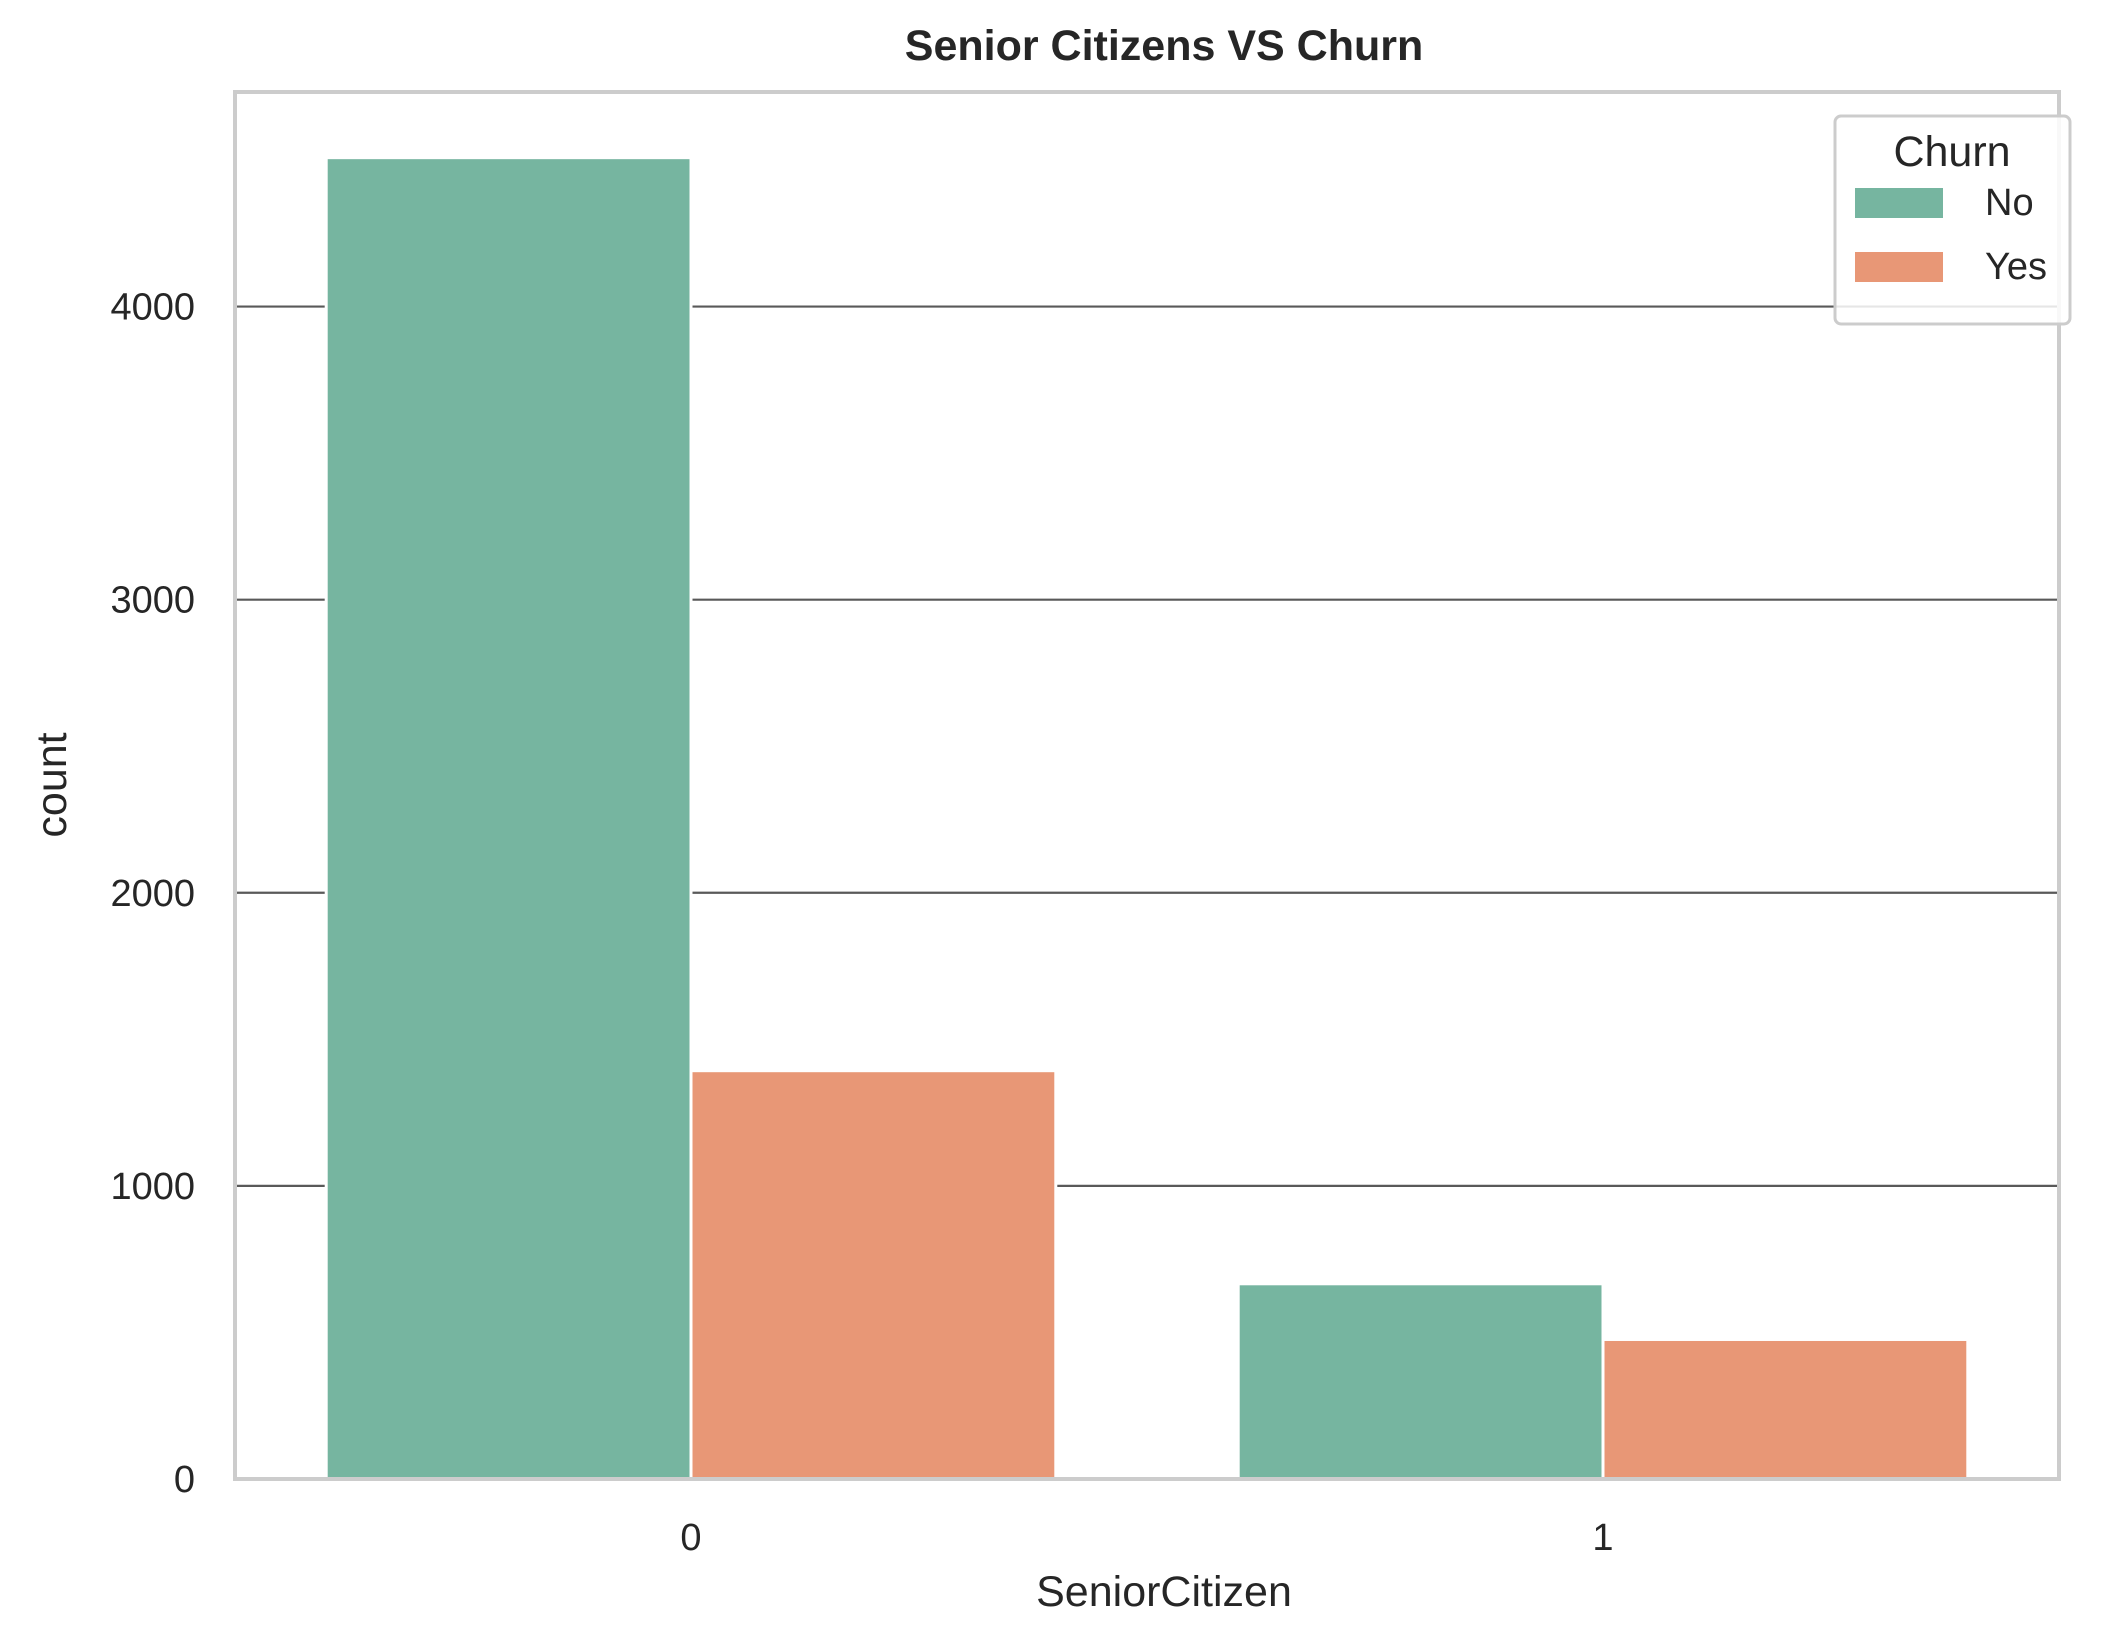 The image size is (2124, 1650). What do you see at coordinates (690, 1538) in the screenshot?
I see `x-tick-label: 0` at bounding box center [690, 1538].